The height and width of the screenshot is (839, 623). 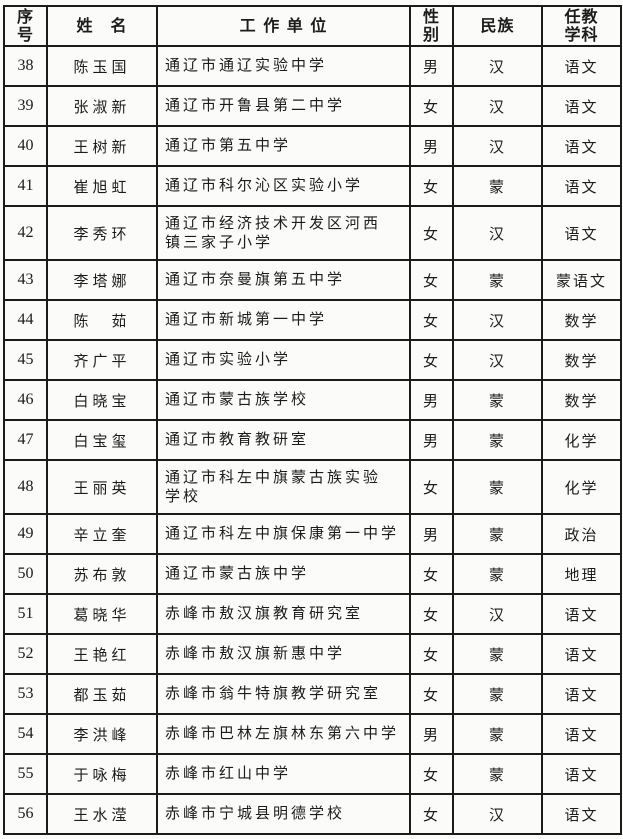 I want to click on serial-cell: 45, so click(x=25, y=360).